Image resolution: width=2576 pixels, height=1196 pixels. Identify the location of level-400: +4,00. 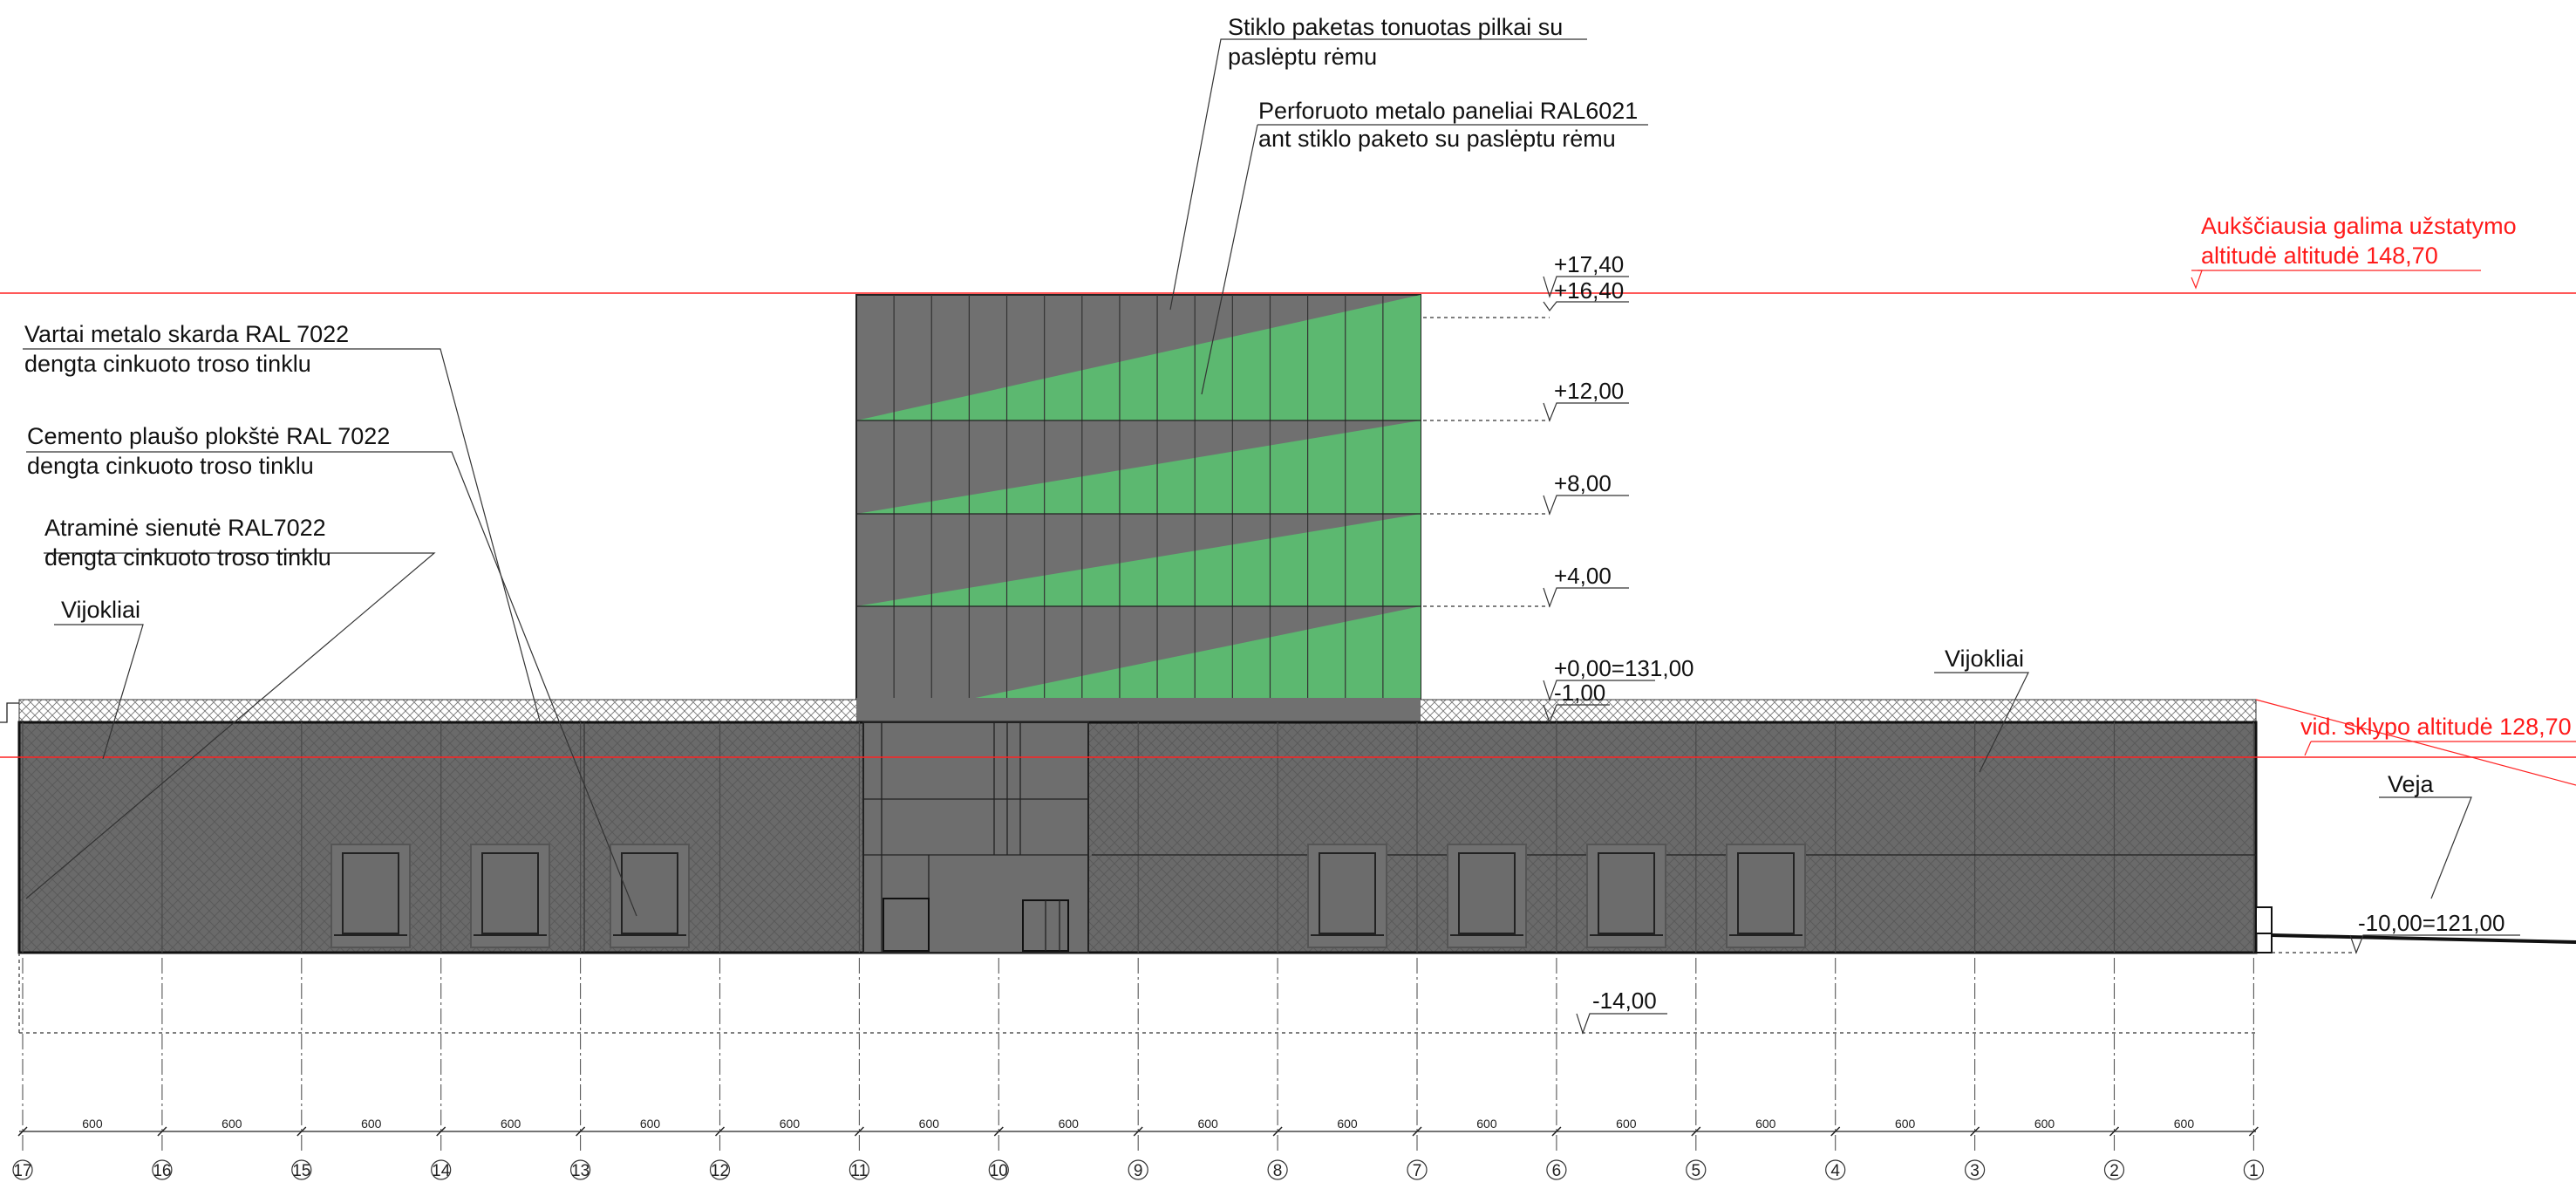
(1583, 576).